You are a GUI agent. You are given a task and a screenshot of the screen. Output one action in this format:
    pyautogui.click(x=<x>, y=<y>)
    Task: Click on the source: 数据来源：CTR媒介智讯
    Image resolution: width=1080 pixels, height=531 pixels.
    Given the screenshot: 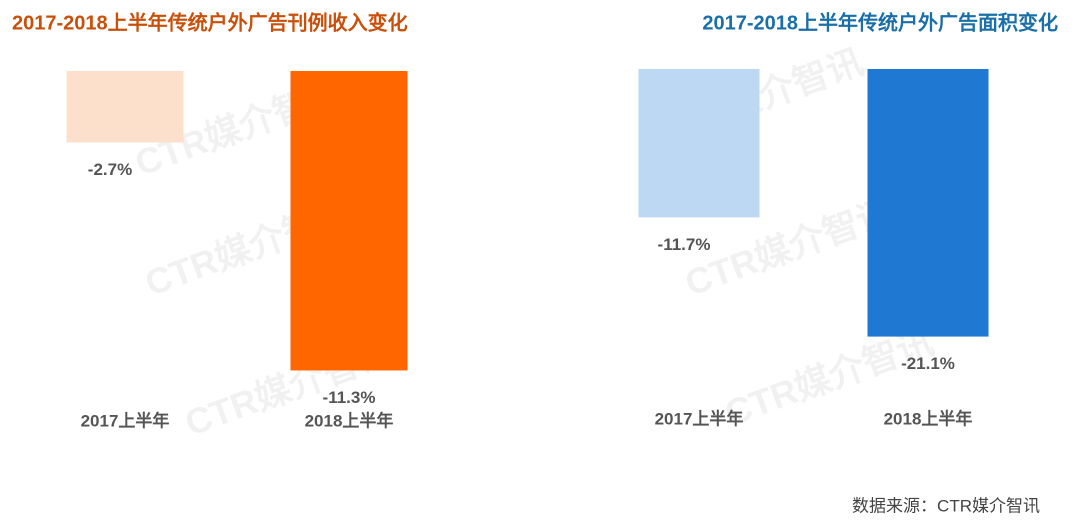 What is the action you would take?
    pyautogui.click(x=946, y=505)
    